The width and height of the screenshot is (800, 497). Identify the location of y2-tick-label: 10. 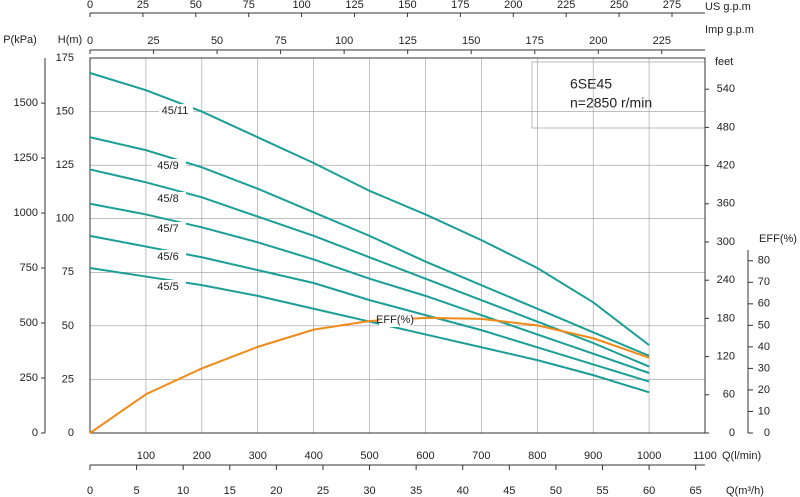
(764, 411).